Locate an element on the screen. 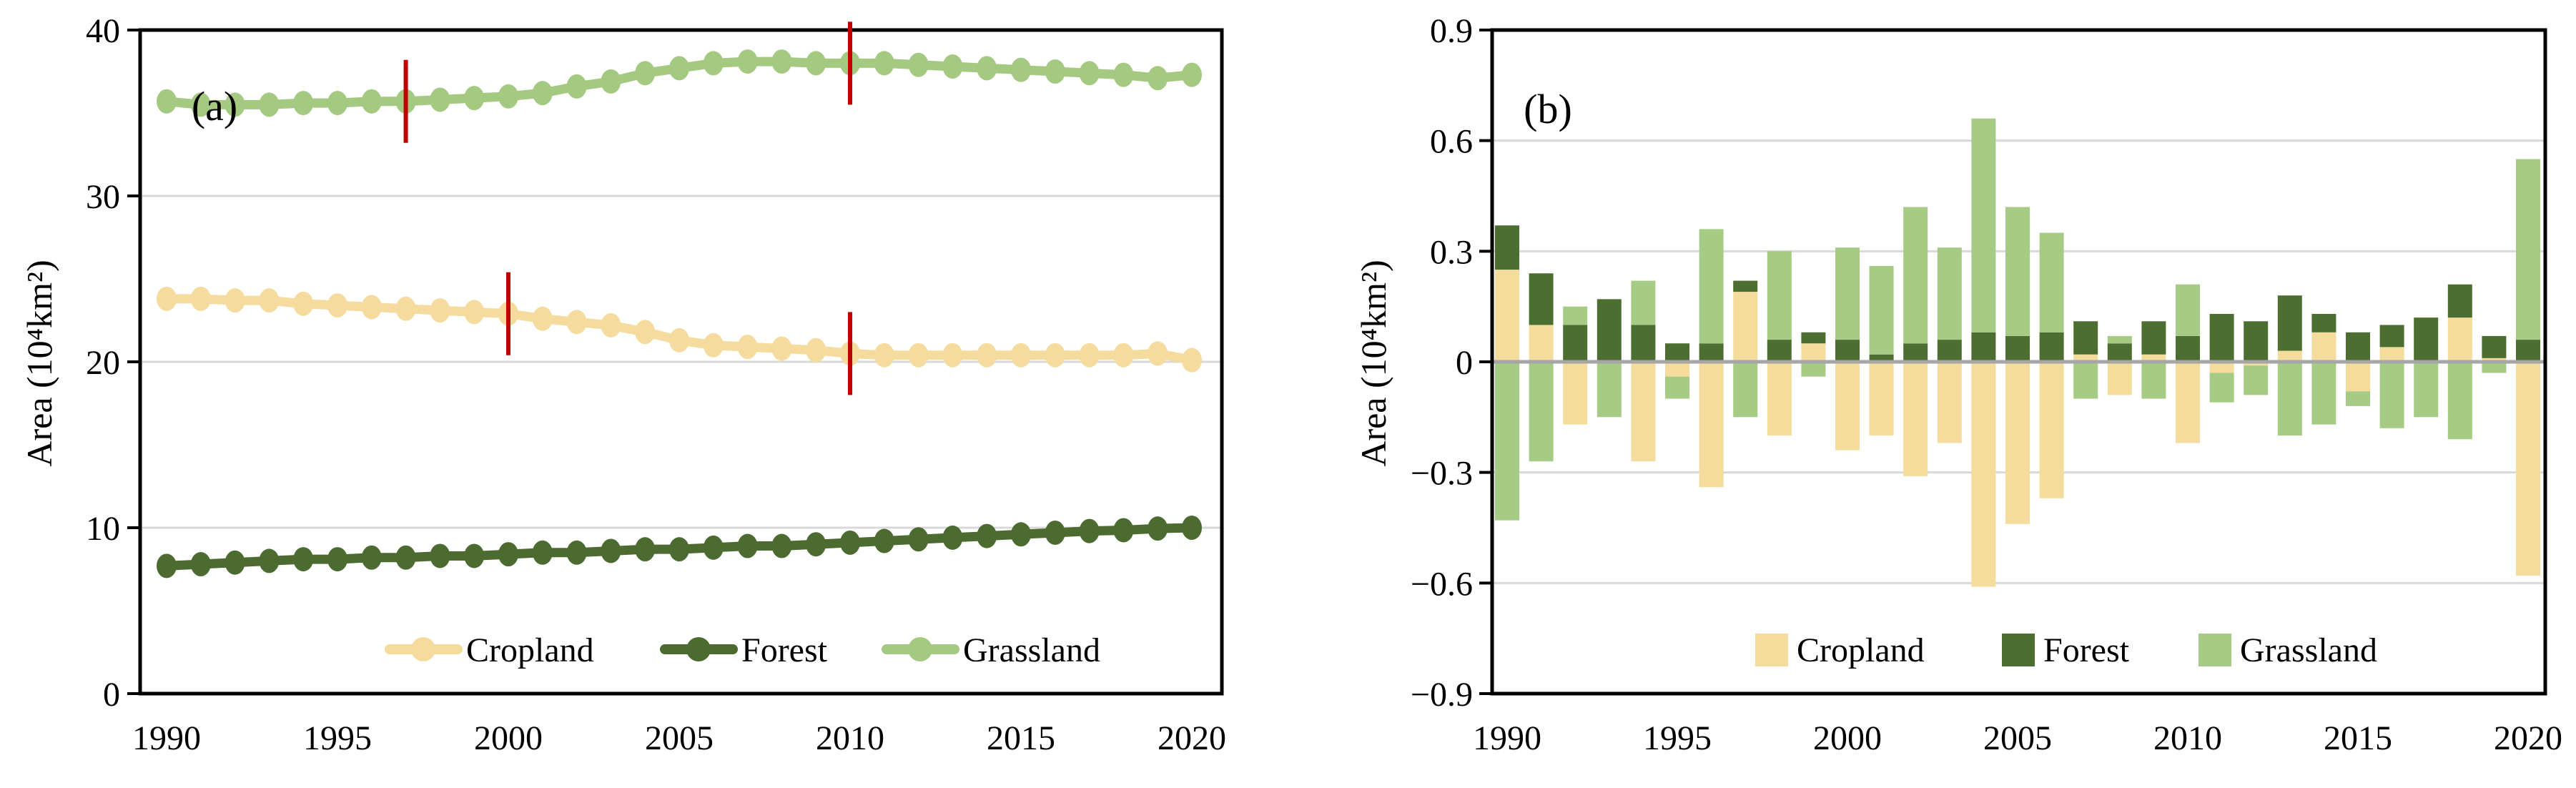 Image resolution: width=2576 pixels, height=788 pixels. legend-item-forest: Forest is located at coordinates (2066, 650).